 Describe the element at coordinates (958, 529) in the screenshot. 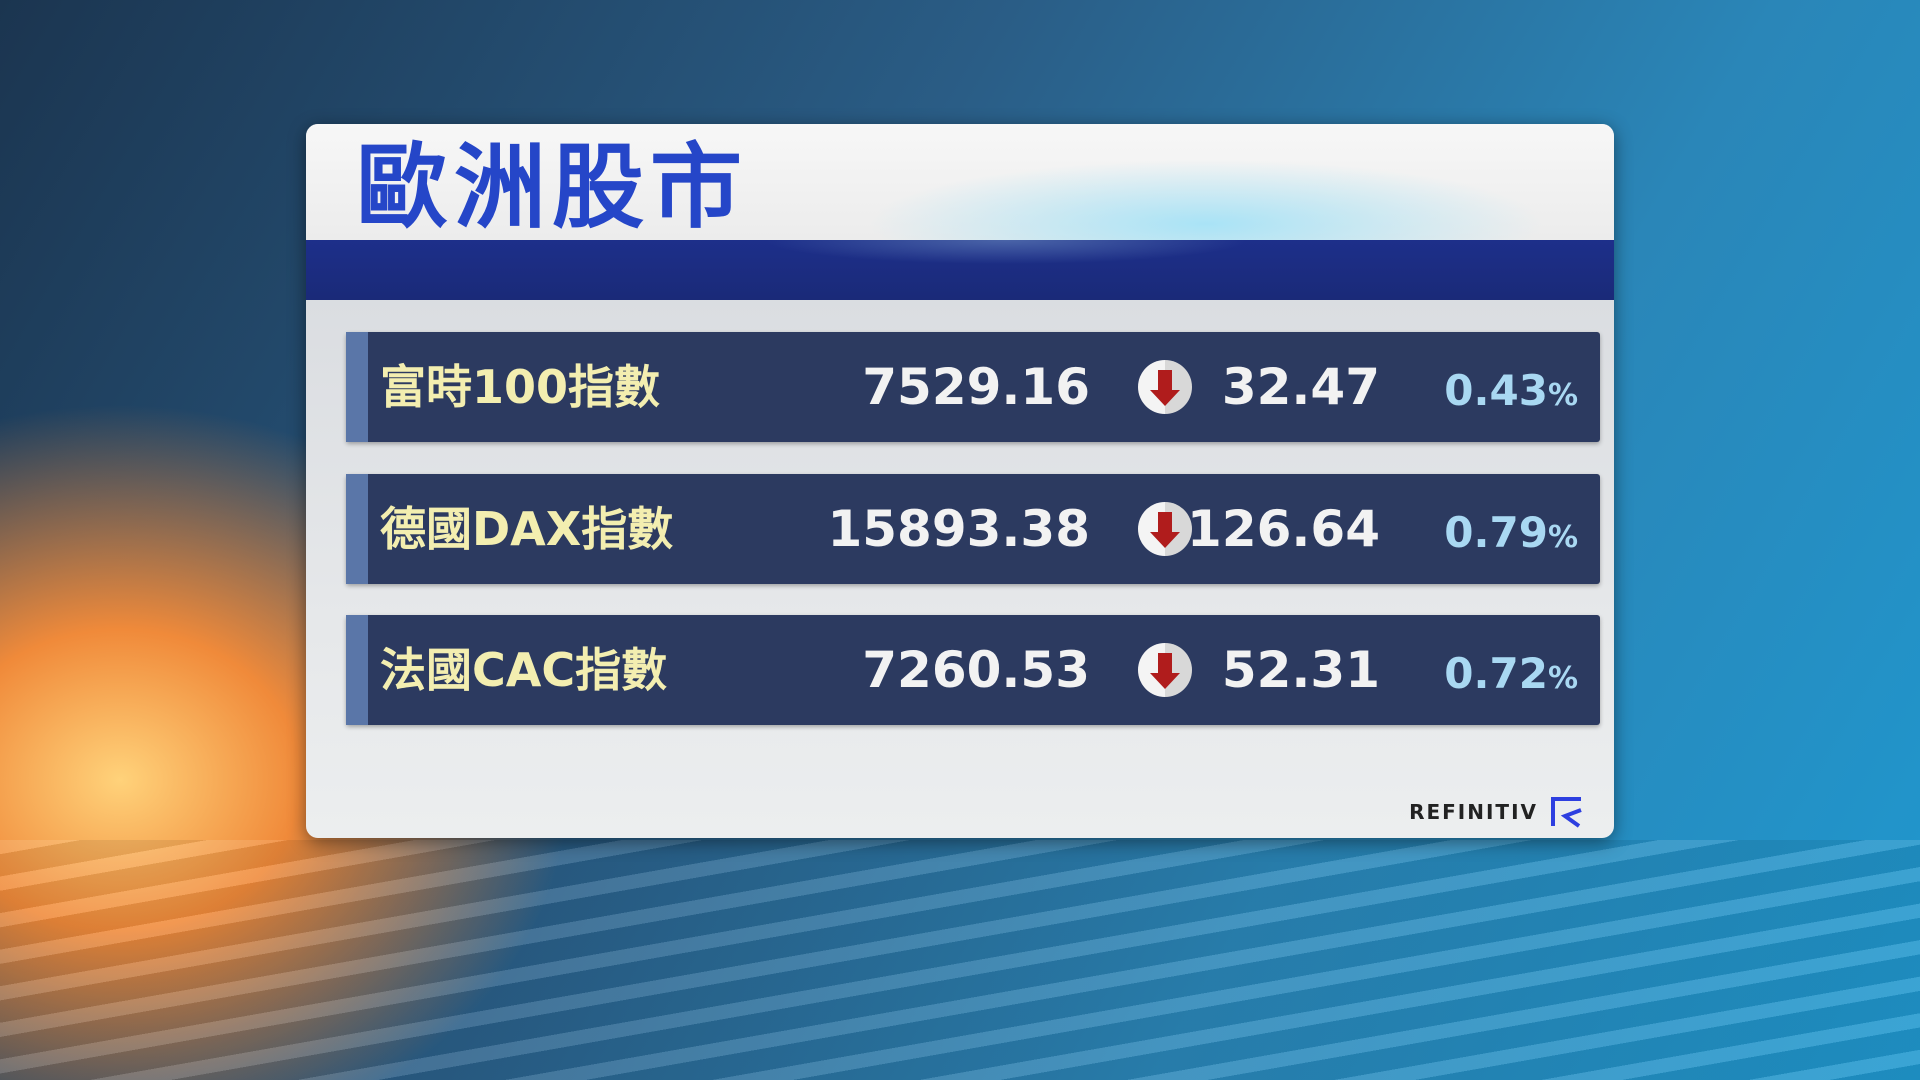

I see `index-value: 15893.38` at that location.